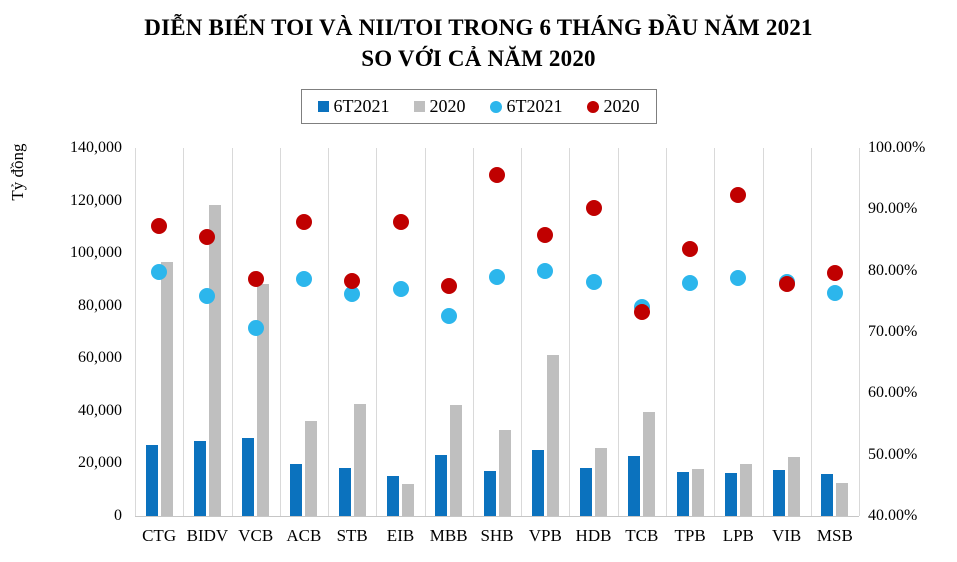 This screenshot has height=562, width=957. Describe the element at coordinates (448, 286) in the screenshot. I see `dot-2020-mbb` at that location.